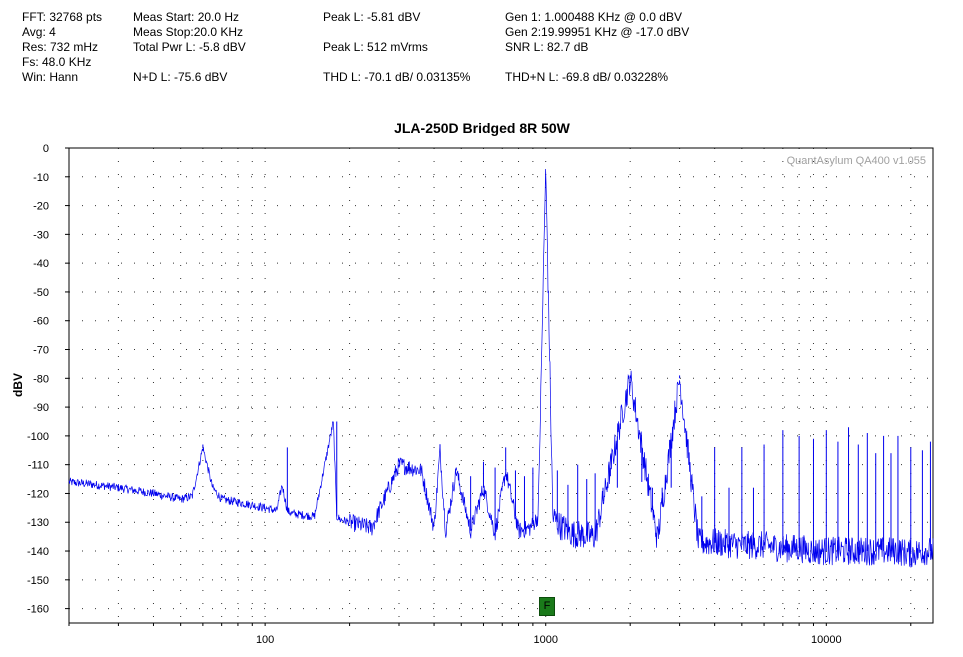 This screenshot has width=963, height=657. I want to click on fundamental-marker: F, so click(547, 606).